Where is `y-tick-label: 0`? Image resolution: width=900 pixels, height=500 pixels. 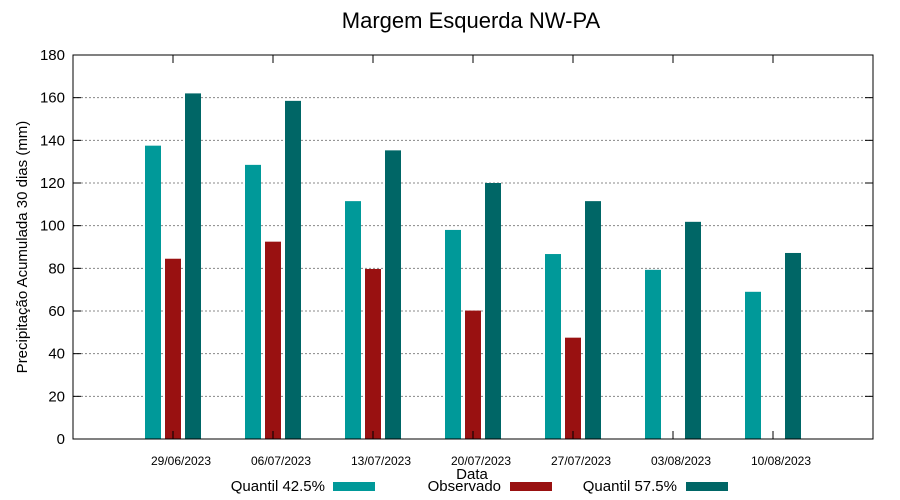 y-tick-label: 0 is located at coordinates (61, 439).